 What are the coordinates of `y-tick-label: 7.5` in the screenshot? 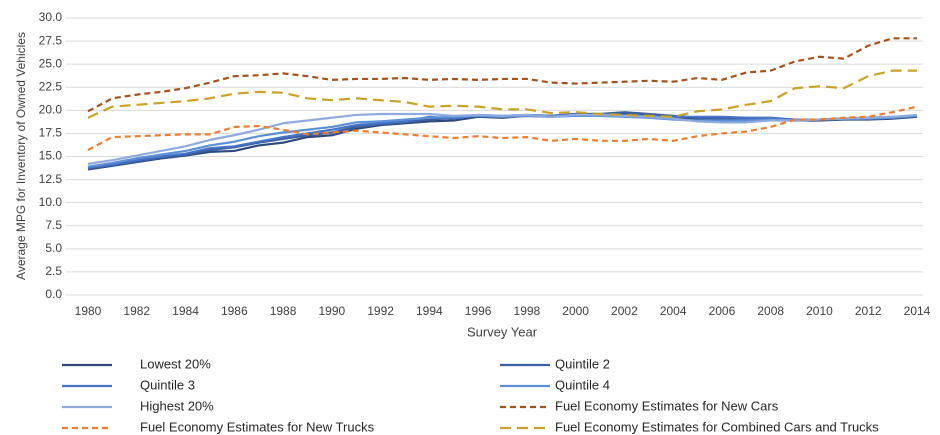 It's located at (53, 225).